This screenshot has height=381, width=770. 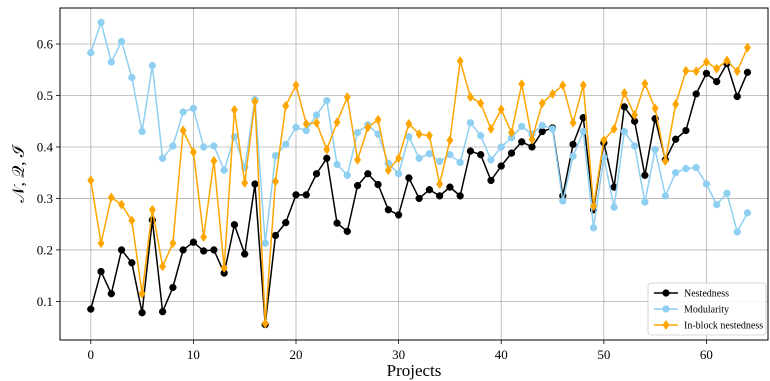 I want to click on y-tick-label: 0.3, so click(x=45, y=198).